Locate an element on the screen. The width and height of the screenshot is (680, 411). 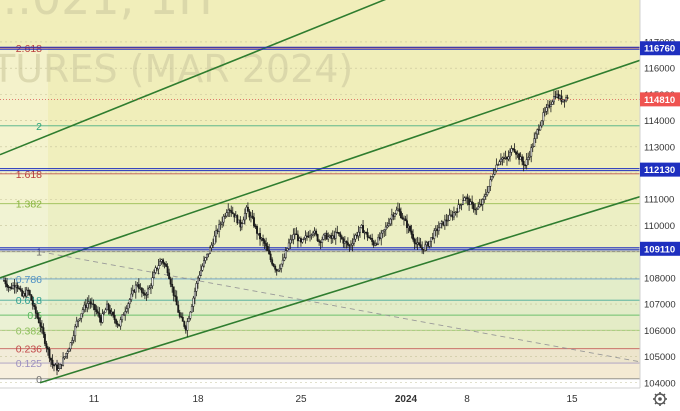
gear-icon is located at coordinates (660, 399).